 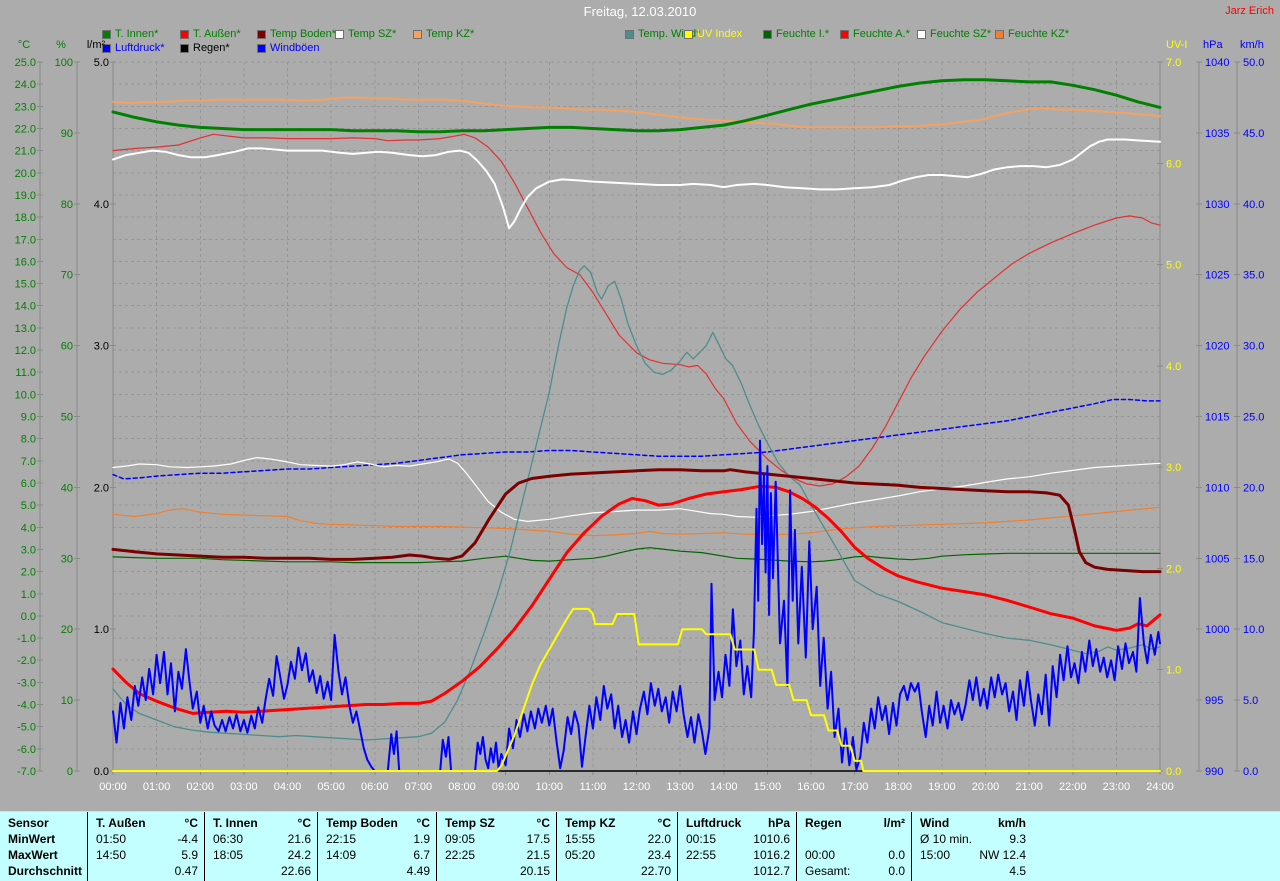 I want to click on legend-item-temp-sz: Temp SZ*, so click(x=365, y=34).